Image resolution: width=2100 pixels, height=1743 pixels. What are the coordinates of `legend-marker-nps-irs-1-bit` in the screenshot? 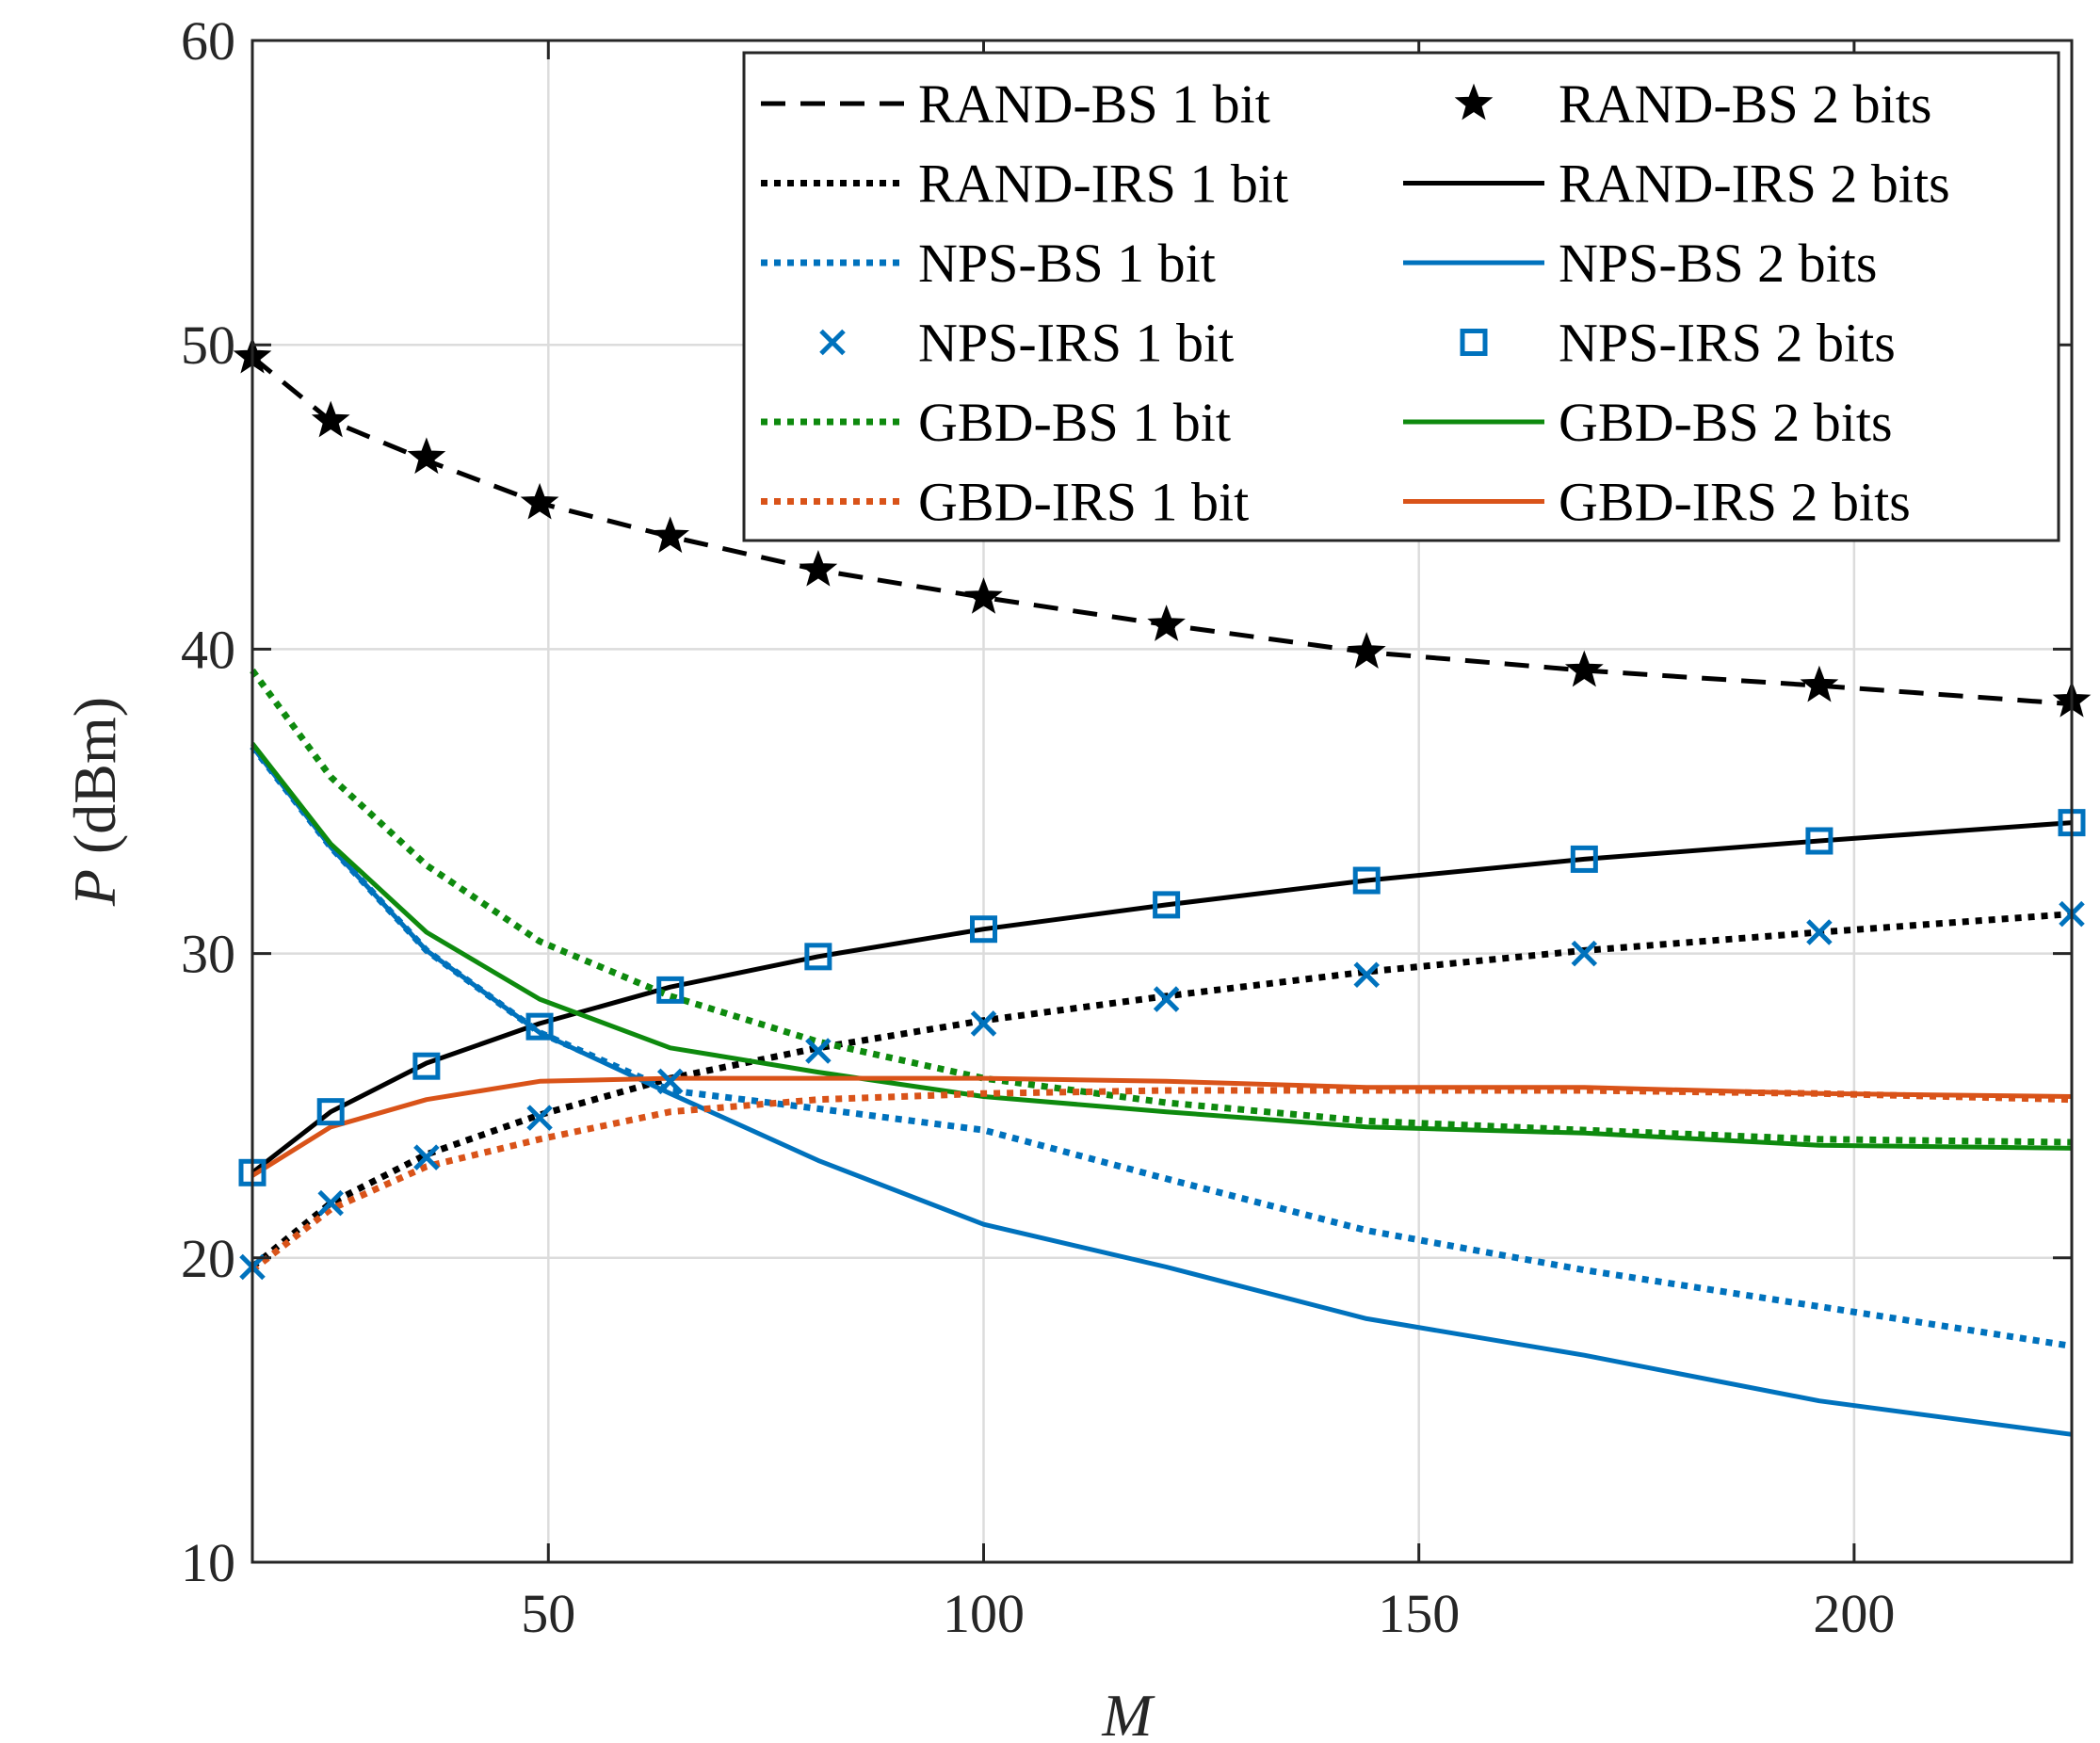 It's located at (833, 342).